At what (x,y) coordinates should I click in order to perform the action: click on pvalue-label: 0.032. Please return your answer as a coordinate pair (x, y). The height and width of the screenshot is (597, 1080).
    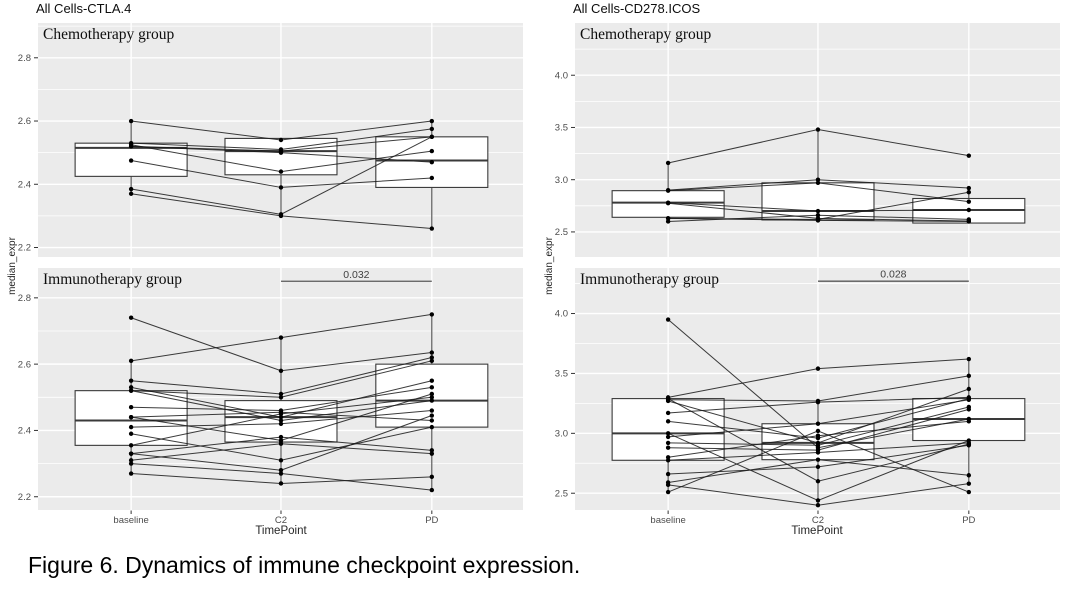
    Looking at the image, I should click on (356, 275).